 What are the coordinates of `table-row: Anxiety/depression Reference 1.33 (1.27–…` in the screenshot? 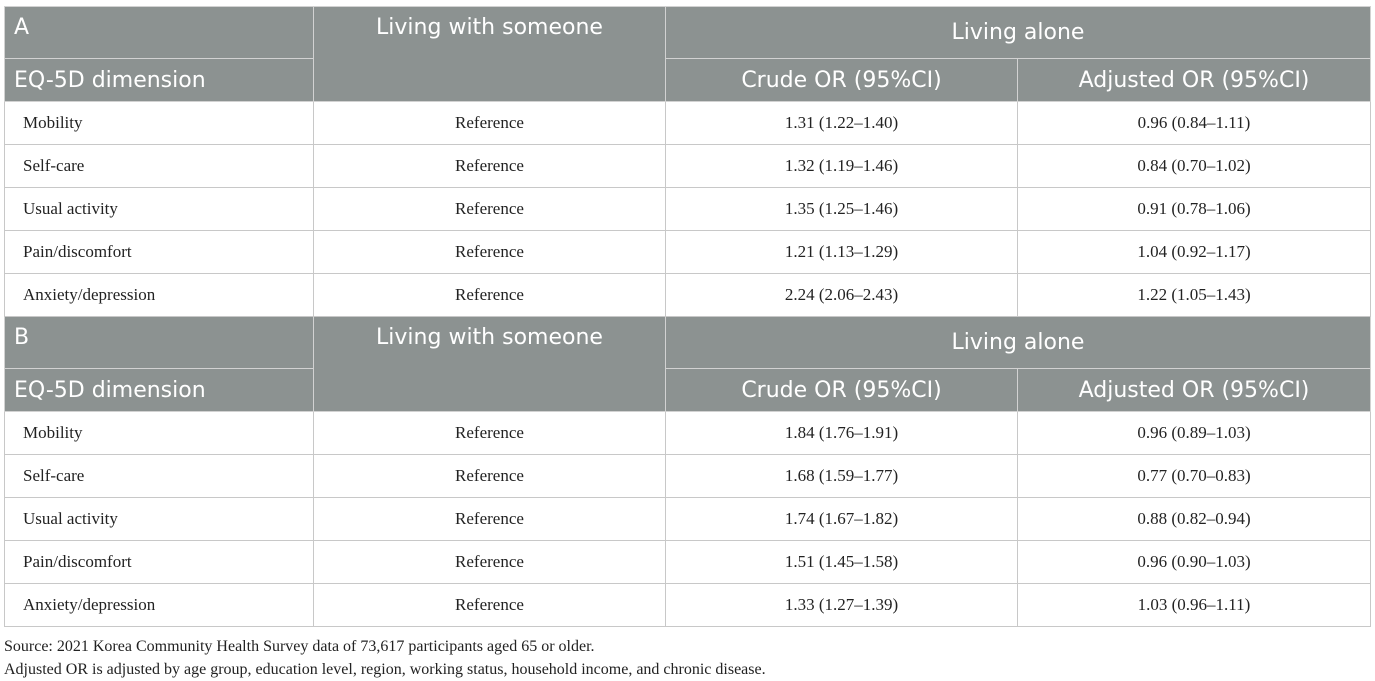 It's located at (687, 605).